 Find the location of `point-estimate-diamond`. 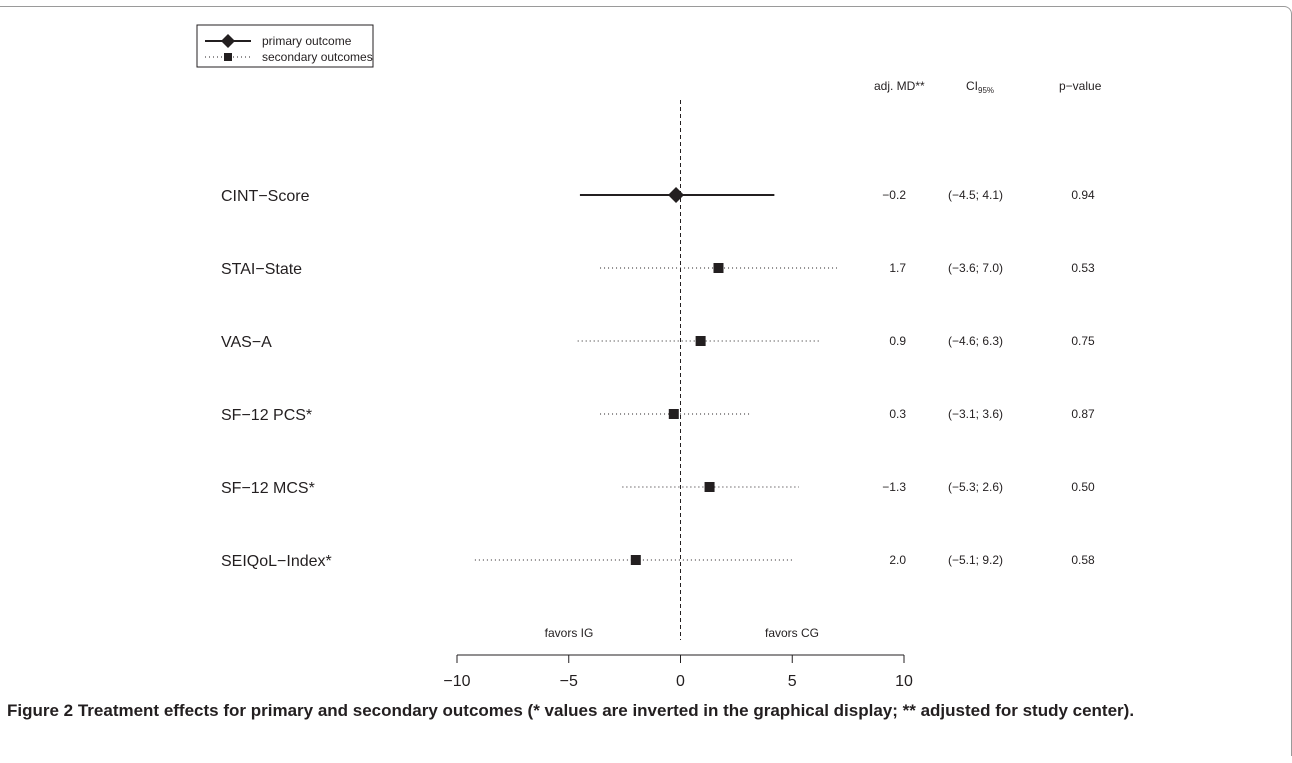

point-estimate-diamond is located at coordinates (676, 195).